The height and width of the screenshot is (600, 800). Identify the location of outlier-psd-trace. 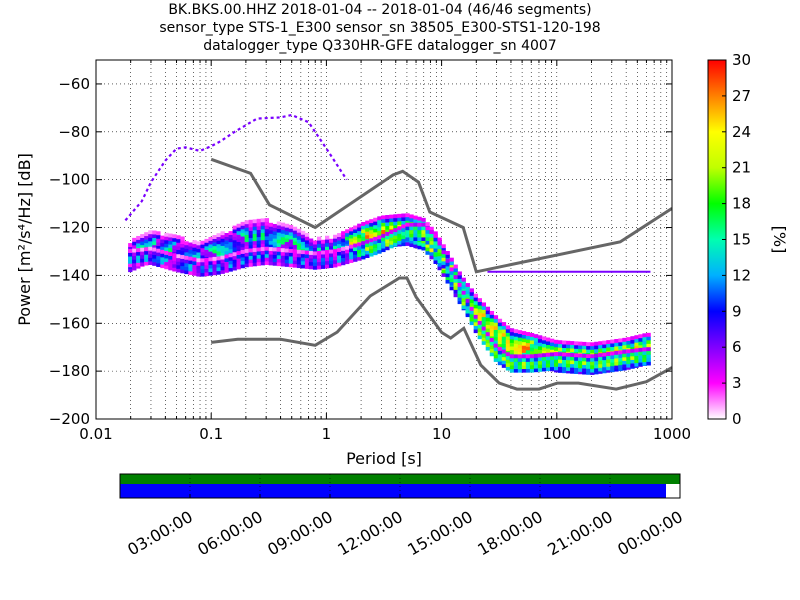
(236, 167).